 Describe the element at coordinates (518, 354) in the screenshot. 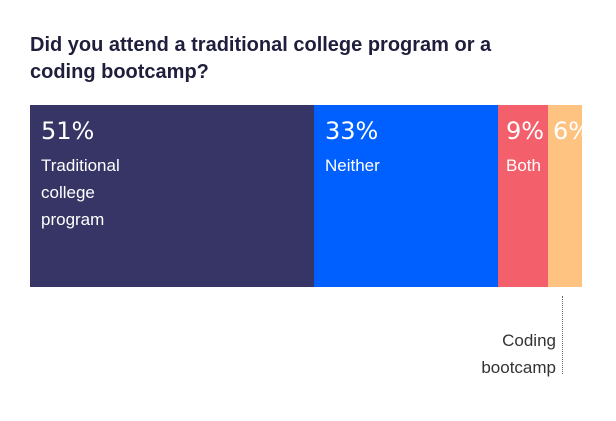

I see `annotation-coding-bootcamp: Coding bootcamp` at that location.